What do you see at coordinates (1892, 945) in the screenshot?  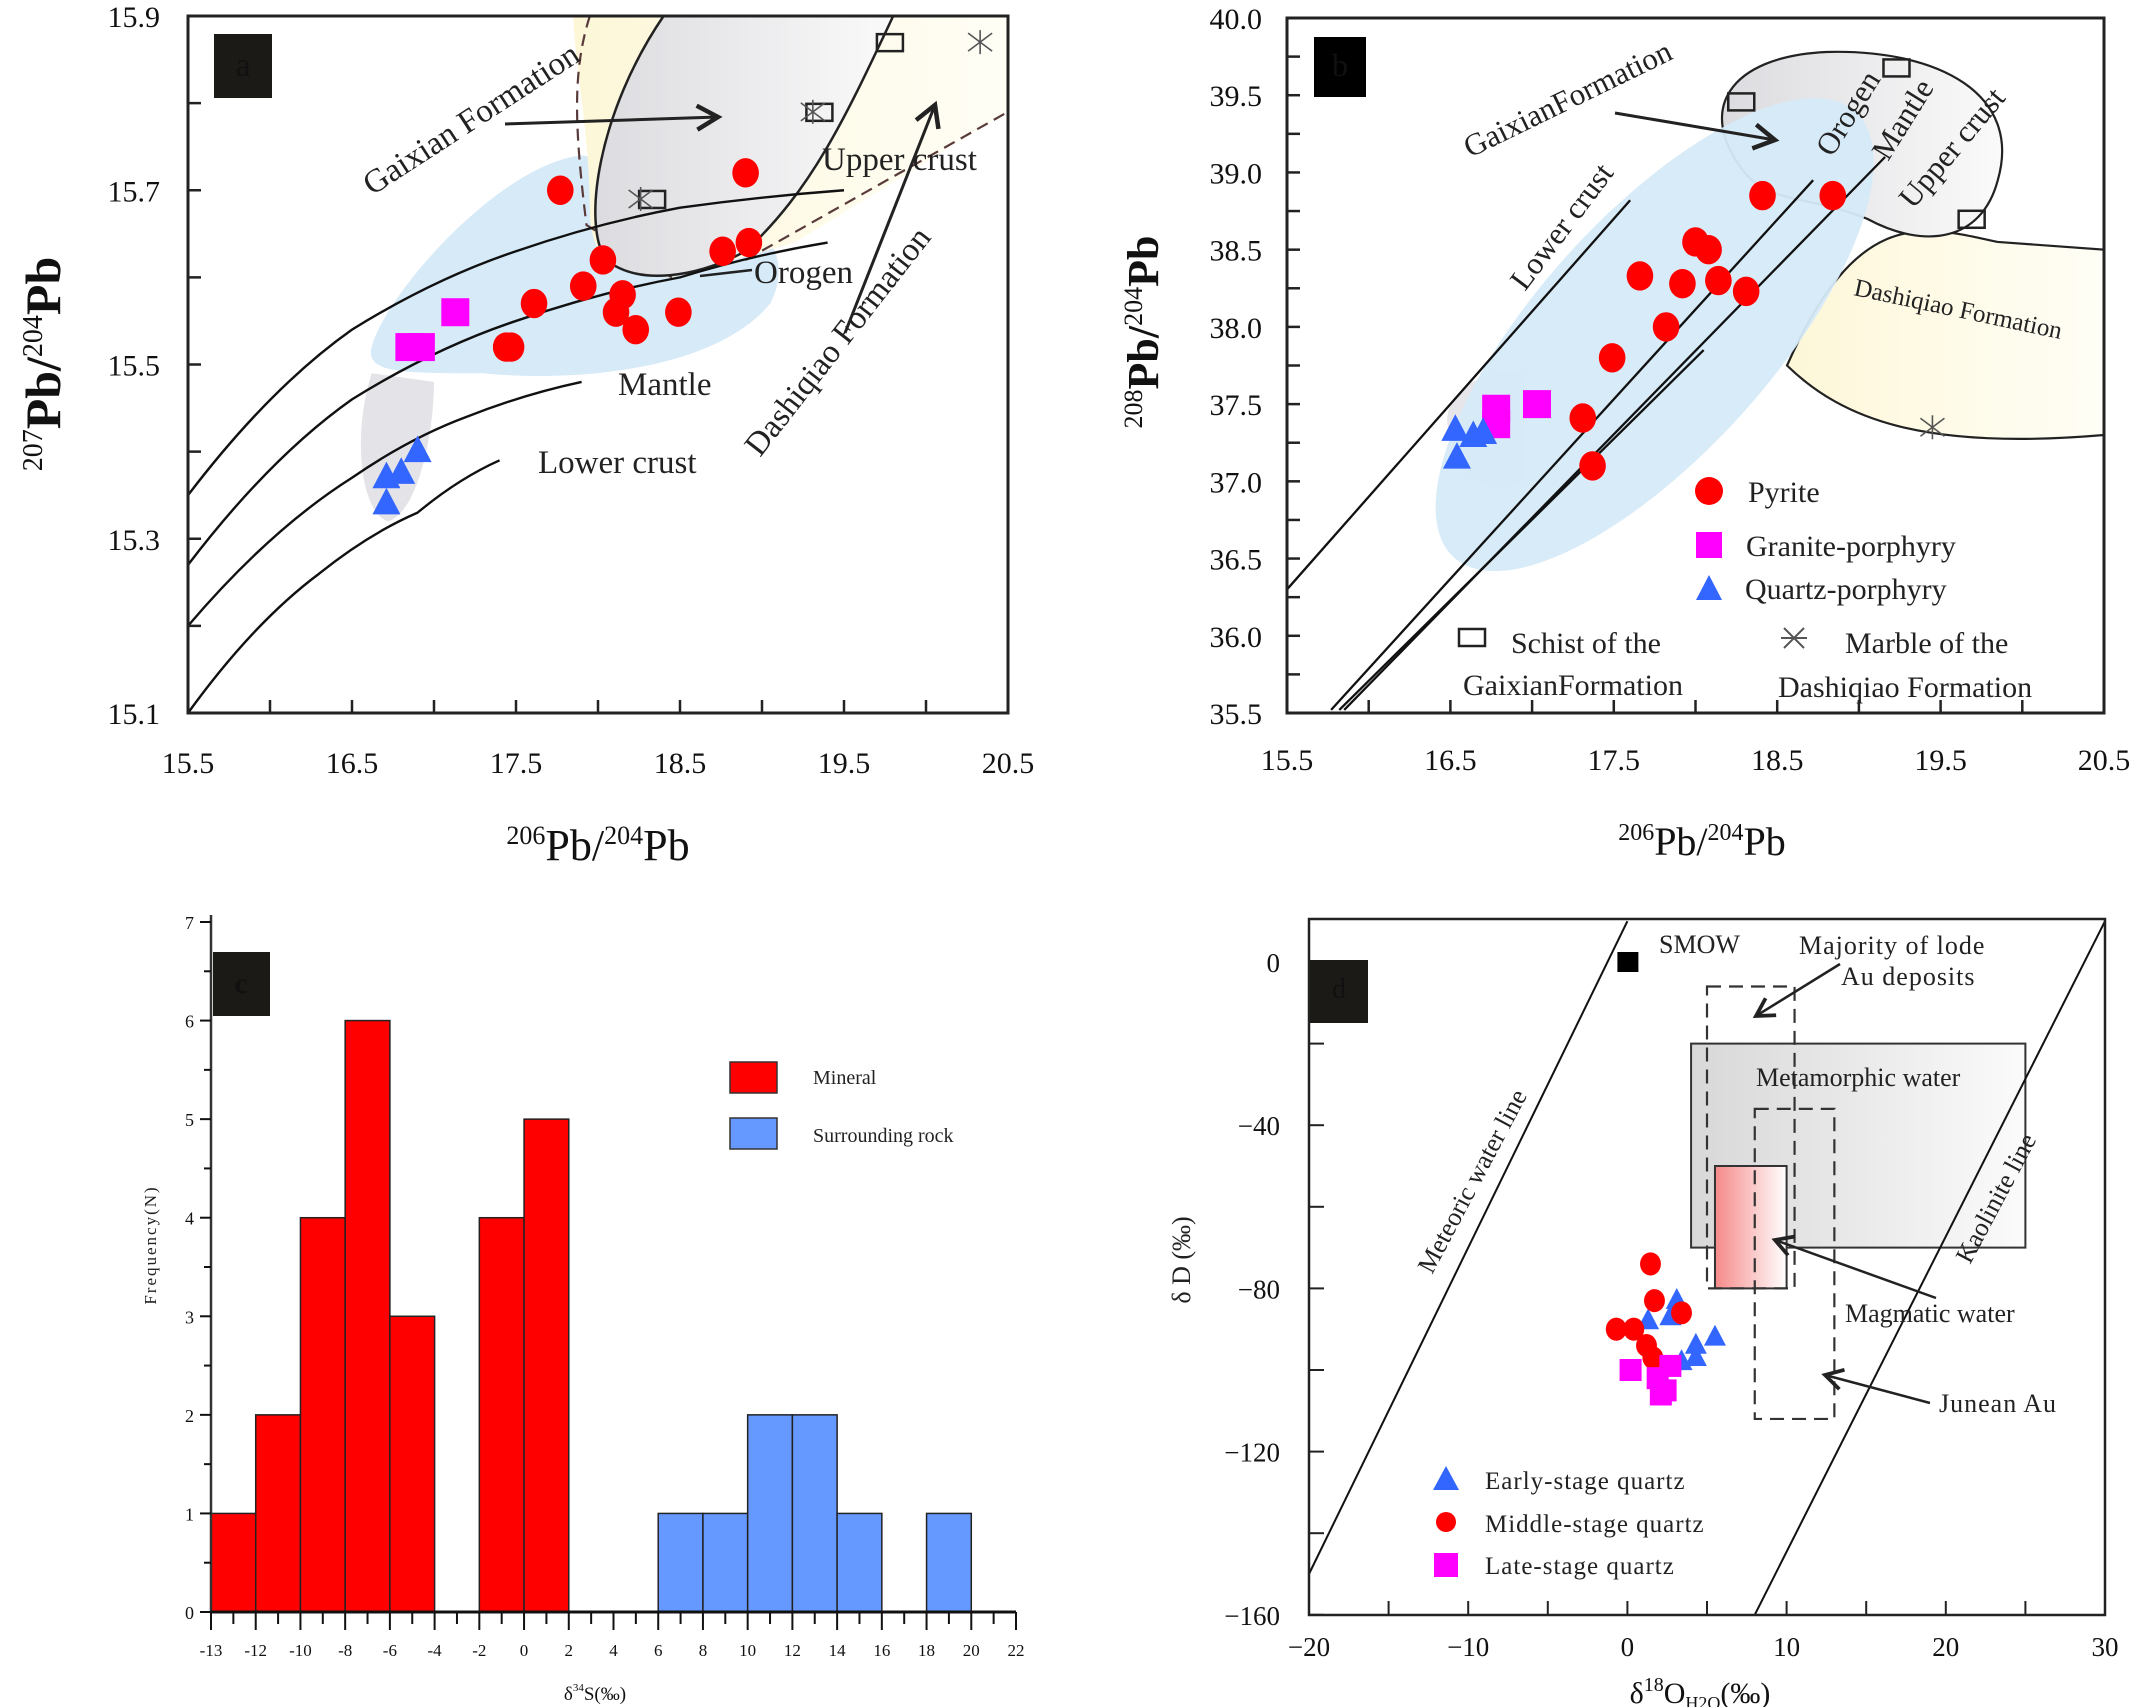 I see `annotation-majority-lode-1: Majority of lode` at bounding box center [1892, 945].